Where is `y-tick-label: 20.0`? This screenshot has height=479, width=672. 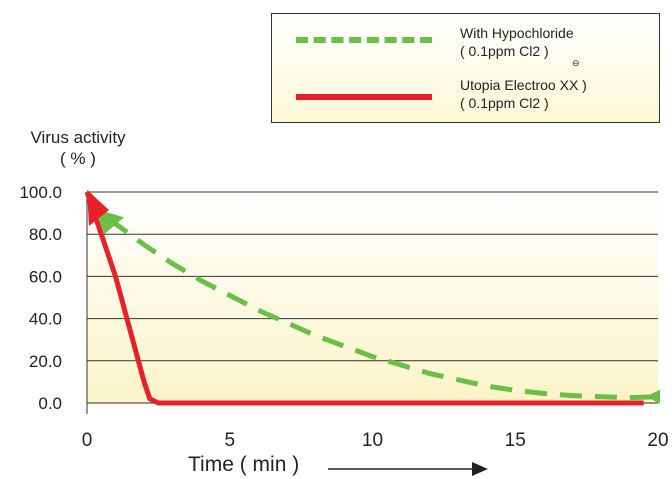
y-tick-label: 20.0 is located at coordinates (45, 361).